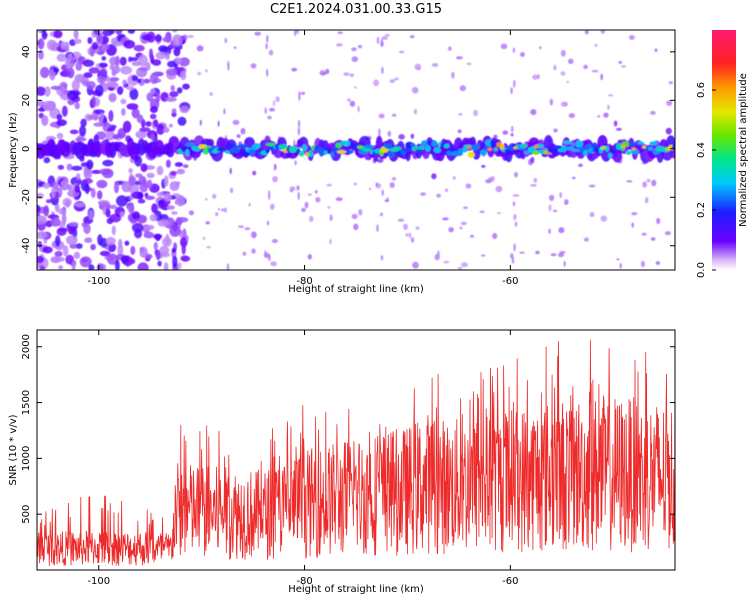 This screenshot has height=600, width=750. Describe the element at coordinates (743, 150) in the screenshot. I see `colorbar-label: Normalized spectral amplitude` at that location.